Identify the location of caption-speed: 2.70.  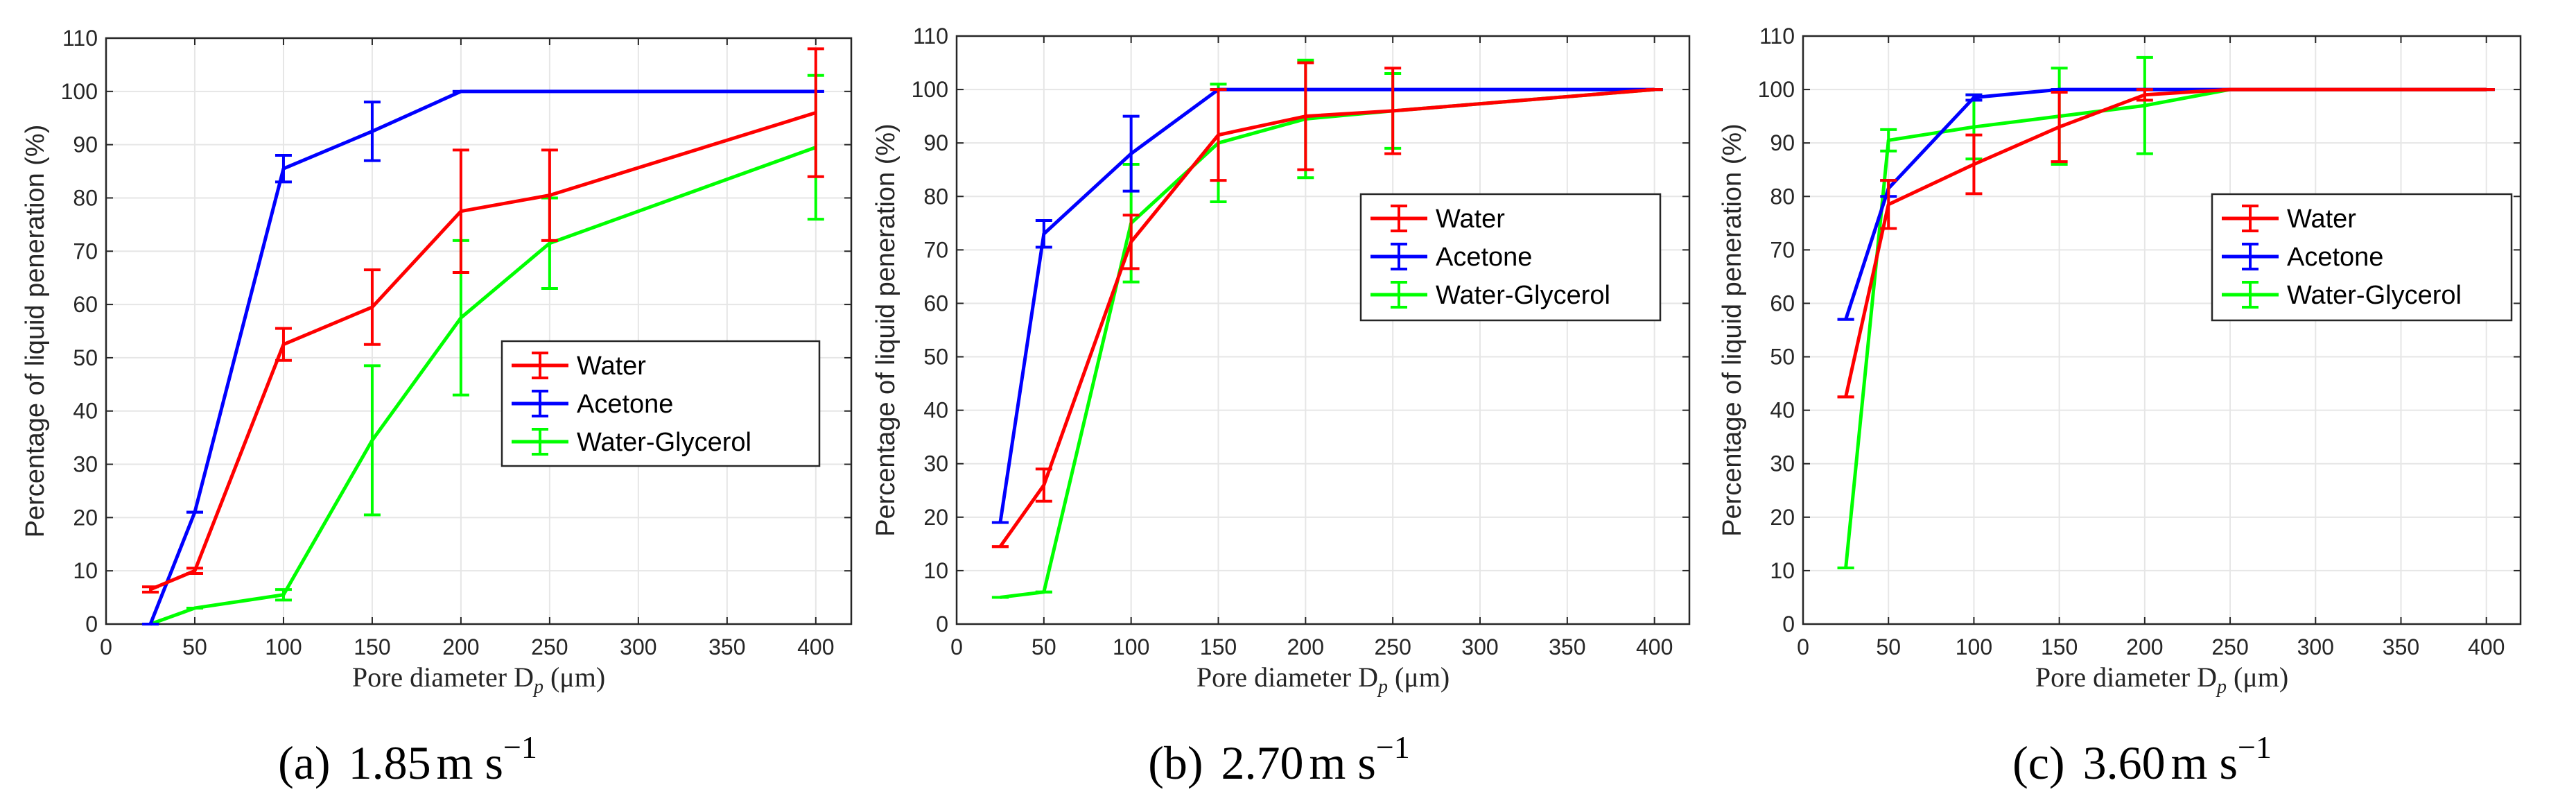
(1262, 763).